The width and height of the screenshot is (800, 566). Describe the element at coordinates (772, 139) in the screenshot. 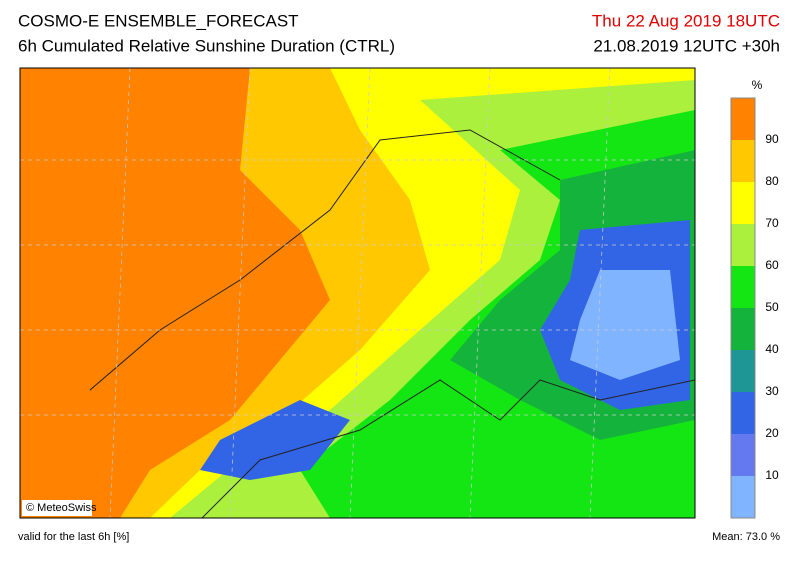

I see `colorbar-label: 90` at that location.